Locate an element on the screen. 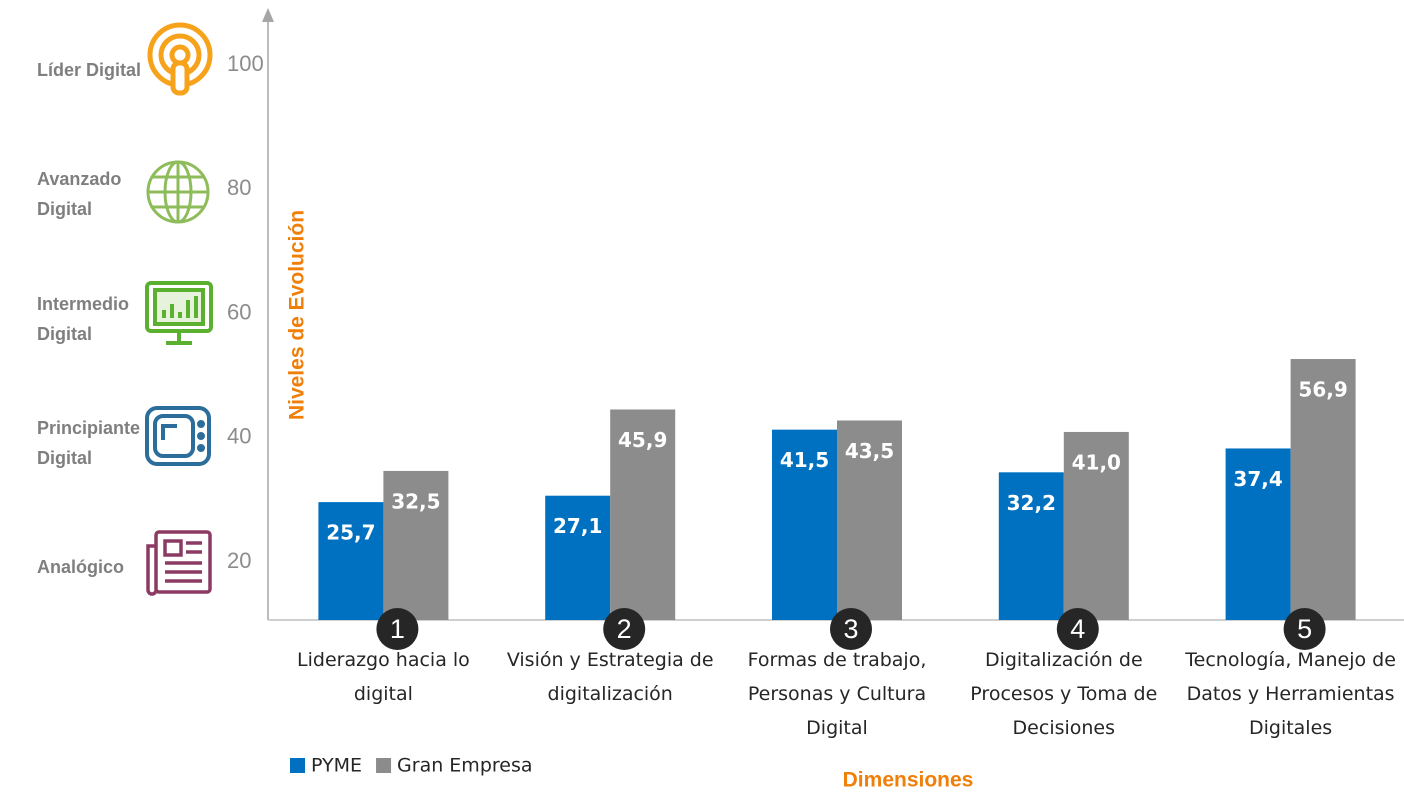  value-label: 41,5 is located at coordinates (804, 460).